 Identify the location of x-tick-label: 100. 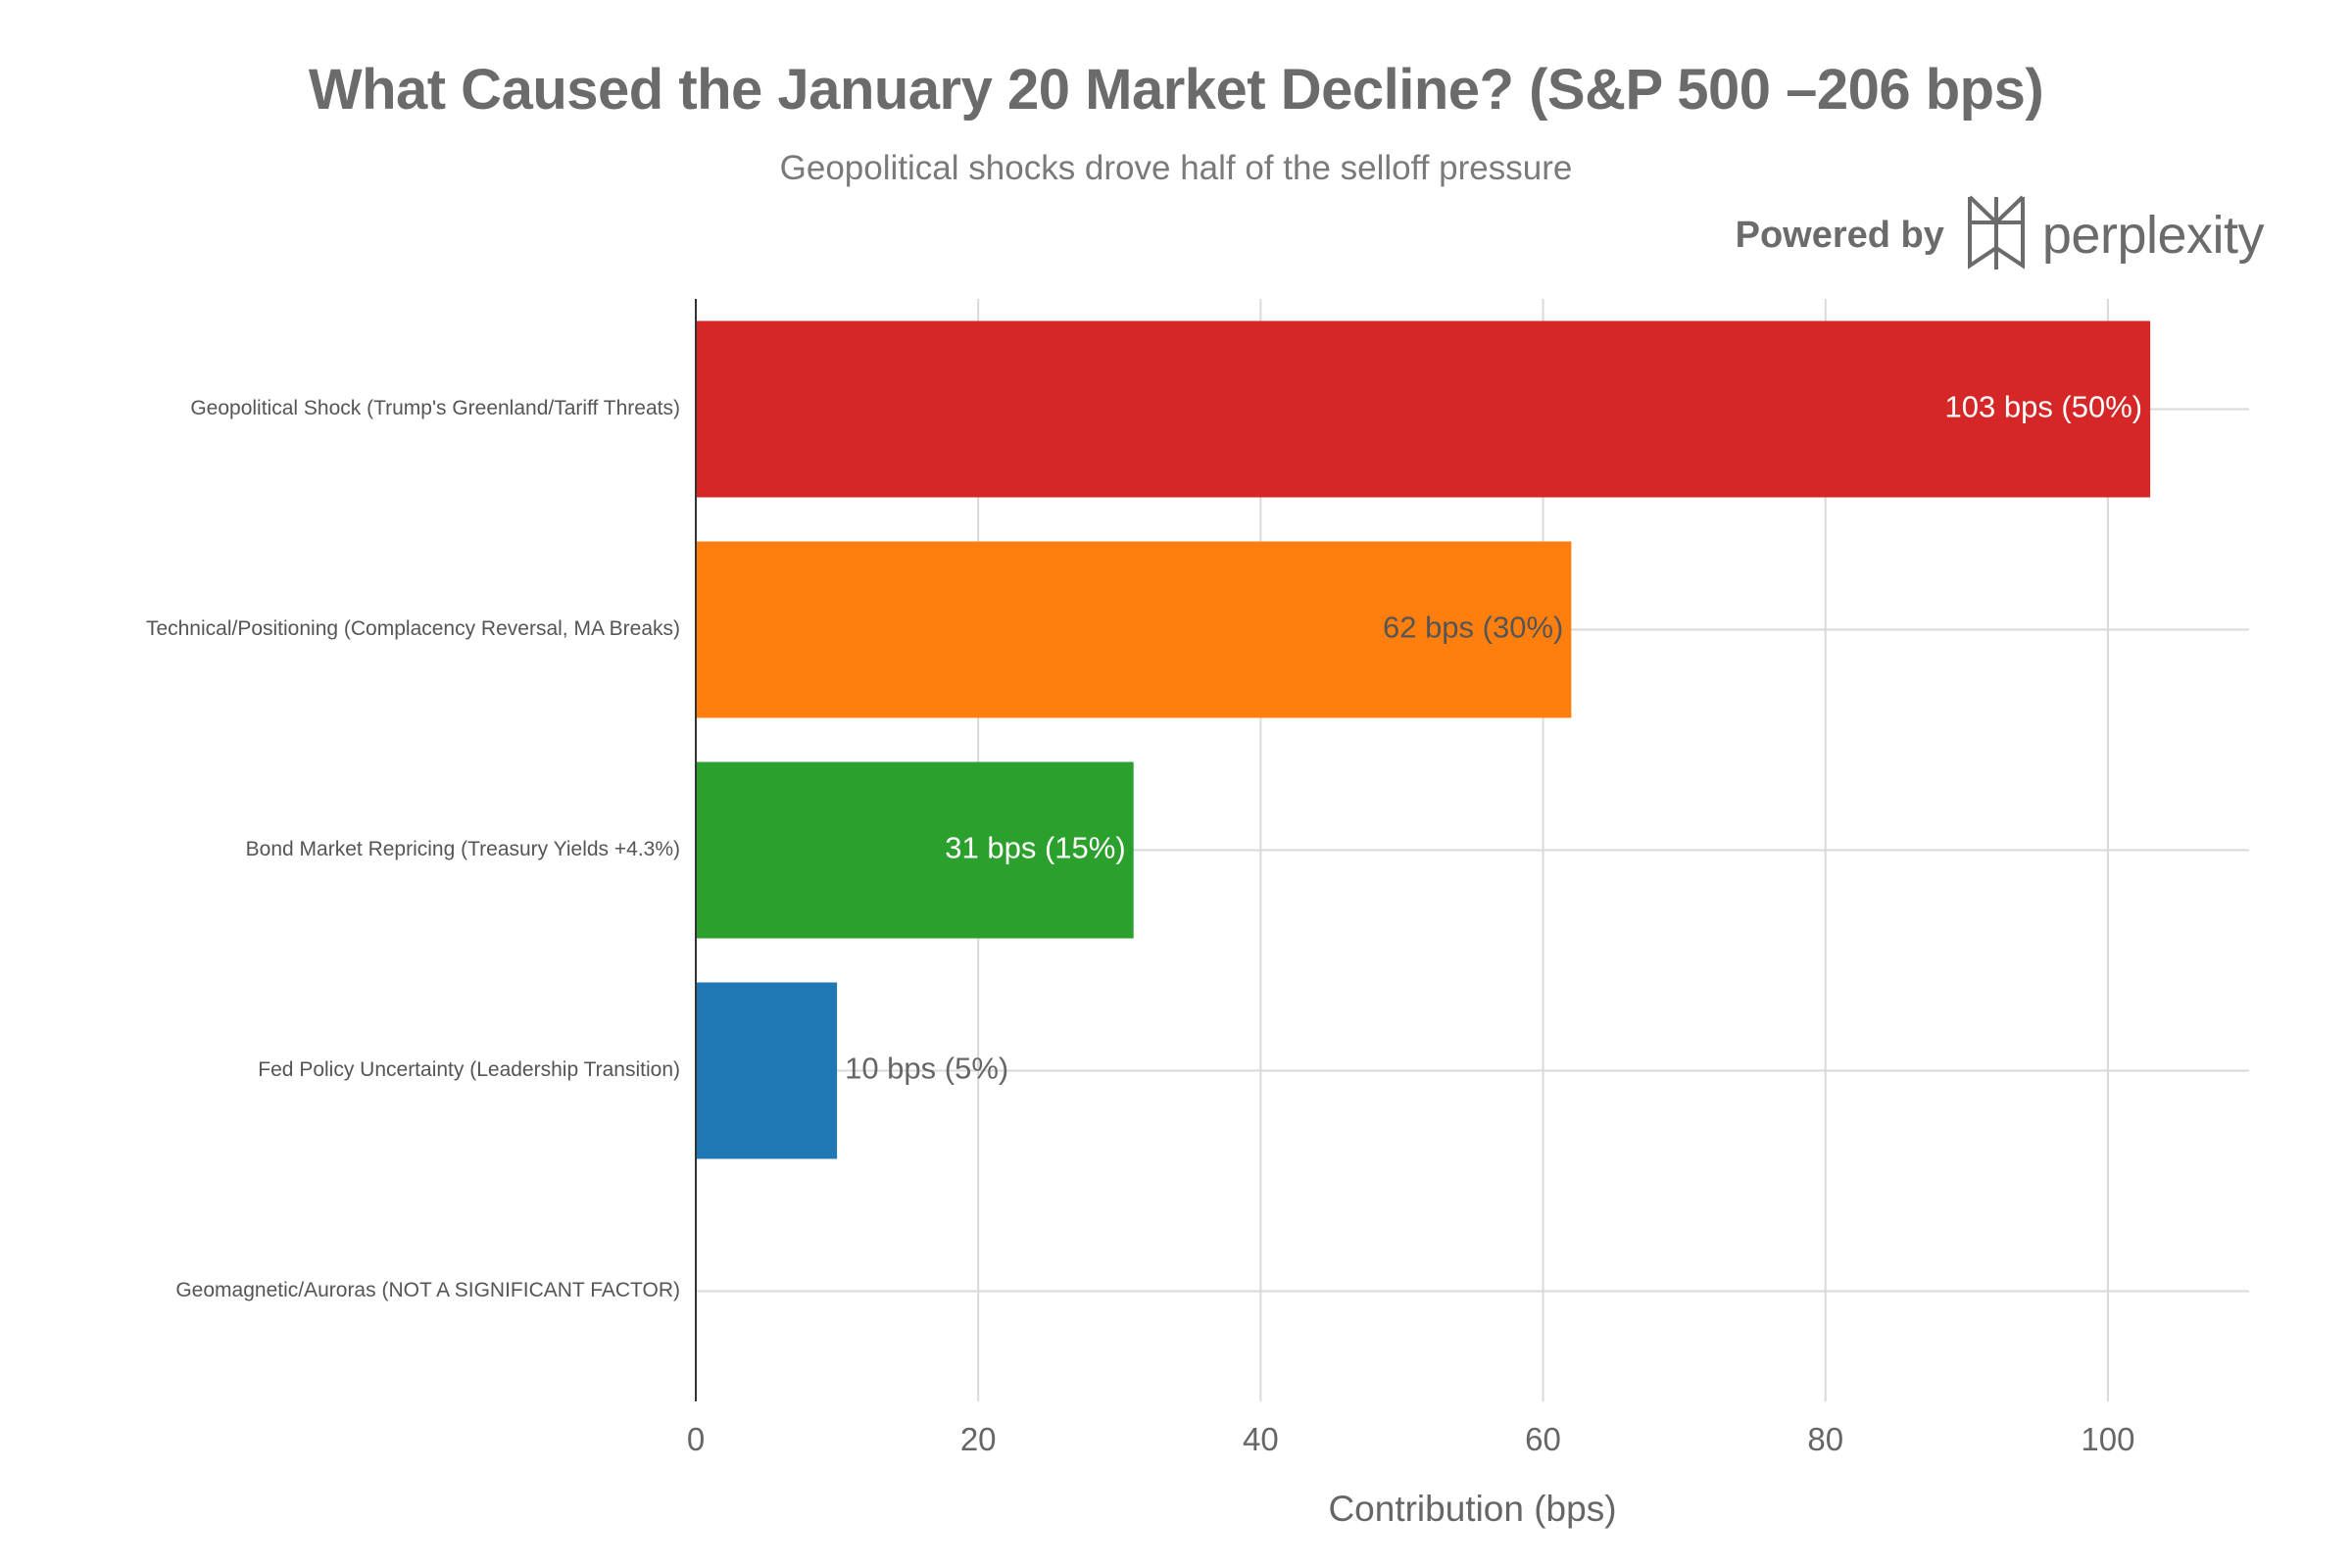
(2107, 1439).